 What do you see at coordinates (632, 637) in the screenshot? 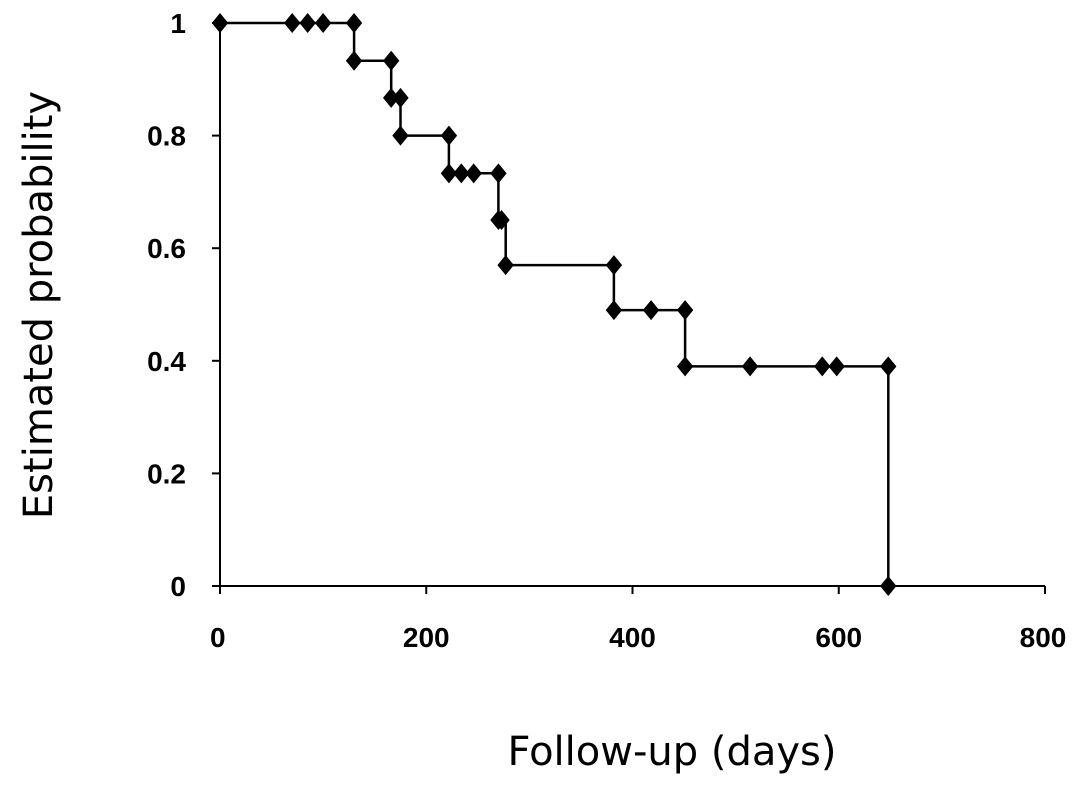
I see `x-tick-label: 400` at bounding box center [632, 637].